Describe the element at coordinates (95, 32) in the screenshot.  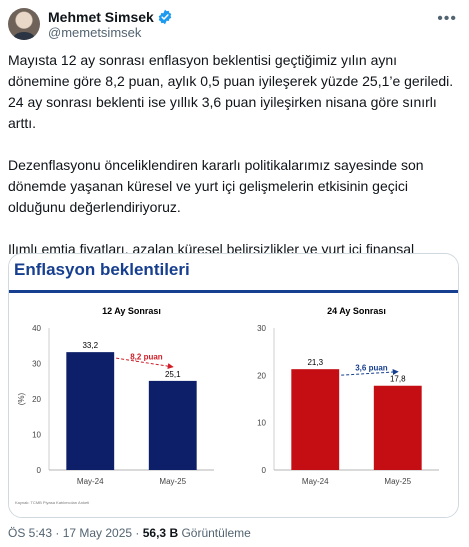
I see `author-handle: @memetsimsek` at that location.